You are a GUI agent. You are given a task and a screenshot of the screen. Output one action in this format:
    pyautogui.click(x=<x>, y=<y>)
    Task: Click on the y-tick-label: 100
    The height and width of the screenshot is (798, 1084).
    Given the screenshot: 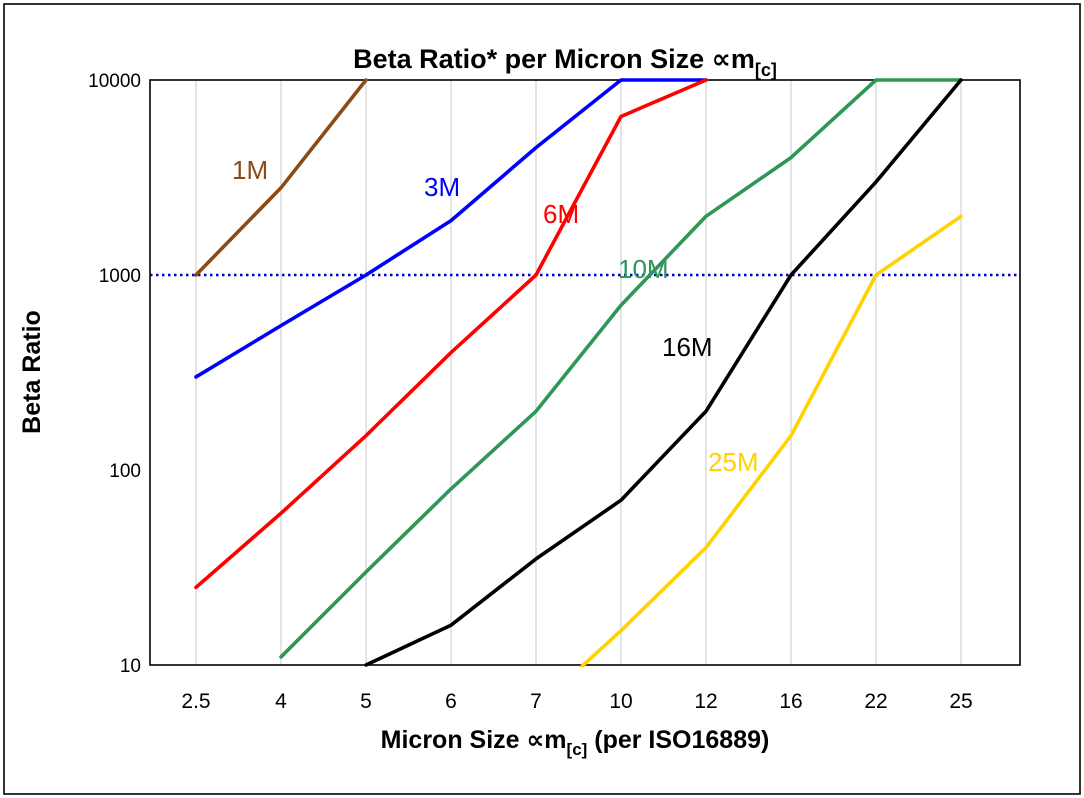 What is the action you would take?
    pyautogui.click(x=125, y=471)
    